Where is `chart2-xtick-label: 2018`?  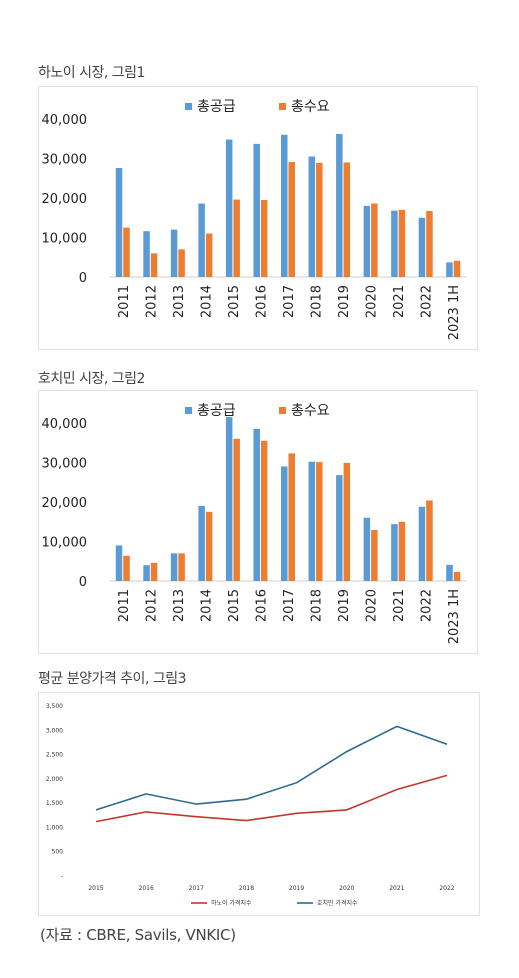 chart2-xtick-label: 2018 is located at coordinates (317, 605).